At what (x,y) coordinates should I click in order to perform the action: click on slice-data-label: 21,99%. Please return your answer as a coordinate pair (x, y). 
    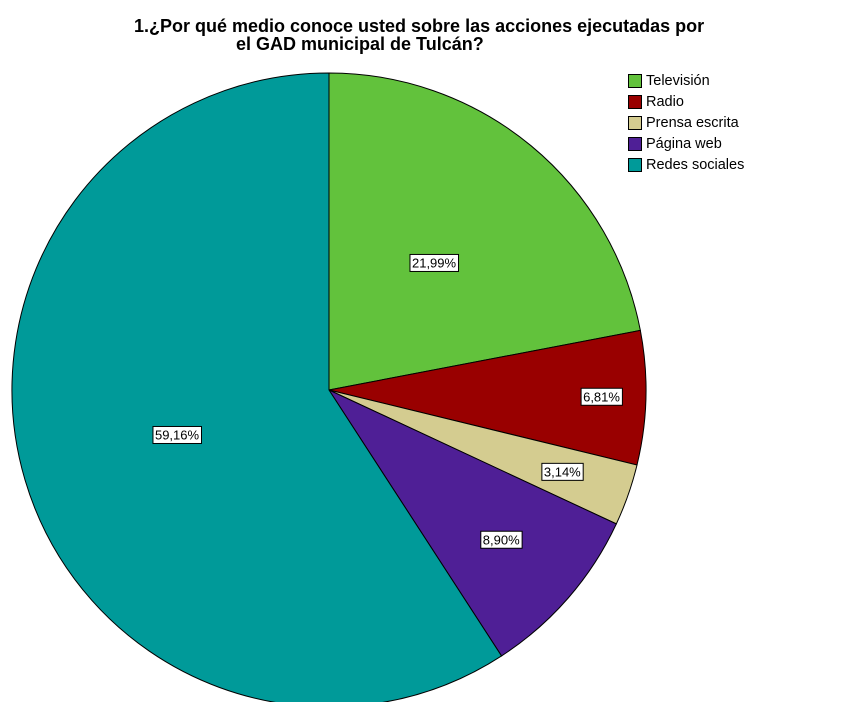
    Looking at the image, I should click on (434, 262).